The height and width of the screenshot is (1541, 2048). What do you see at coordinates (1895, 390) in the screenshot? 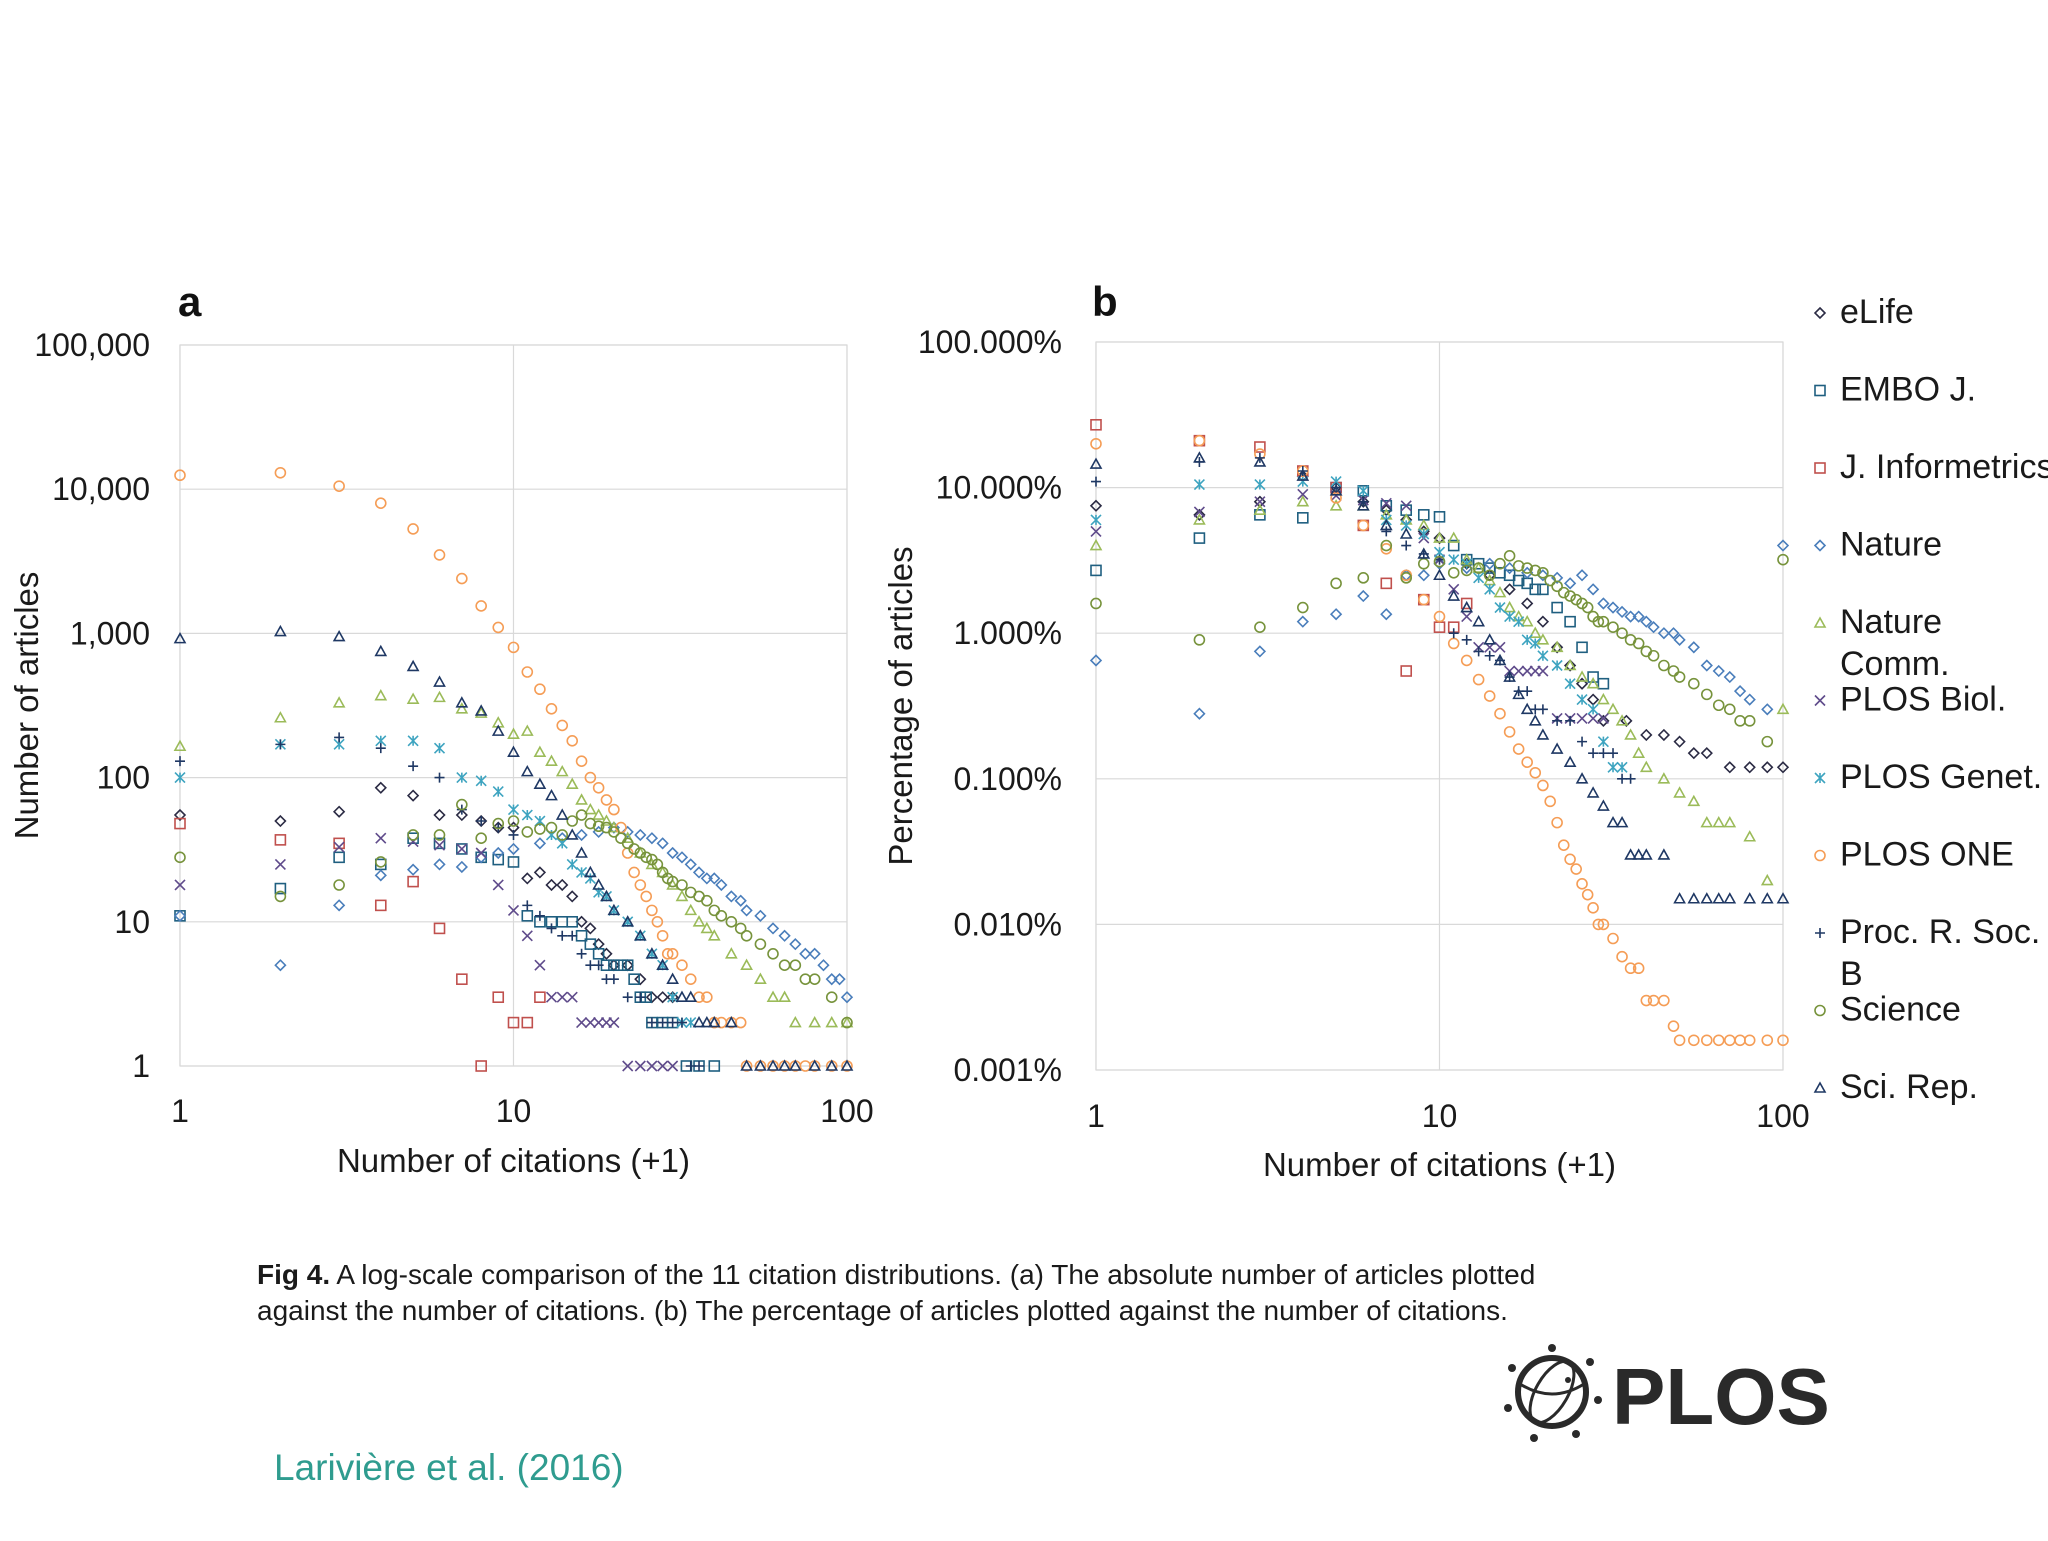
I see `legend-item-embo-j: EMBO J.` at bounding box center [1895, 390].